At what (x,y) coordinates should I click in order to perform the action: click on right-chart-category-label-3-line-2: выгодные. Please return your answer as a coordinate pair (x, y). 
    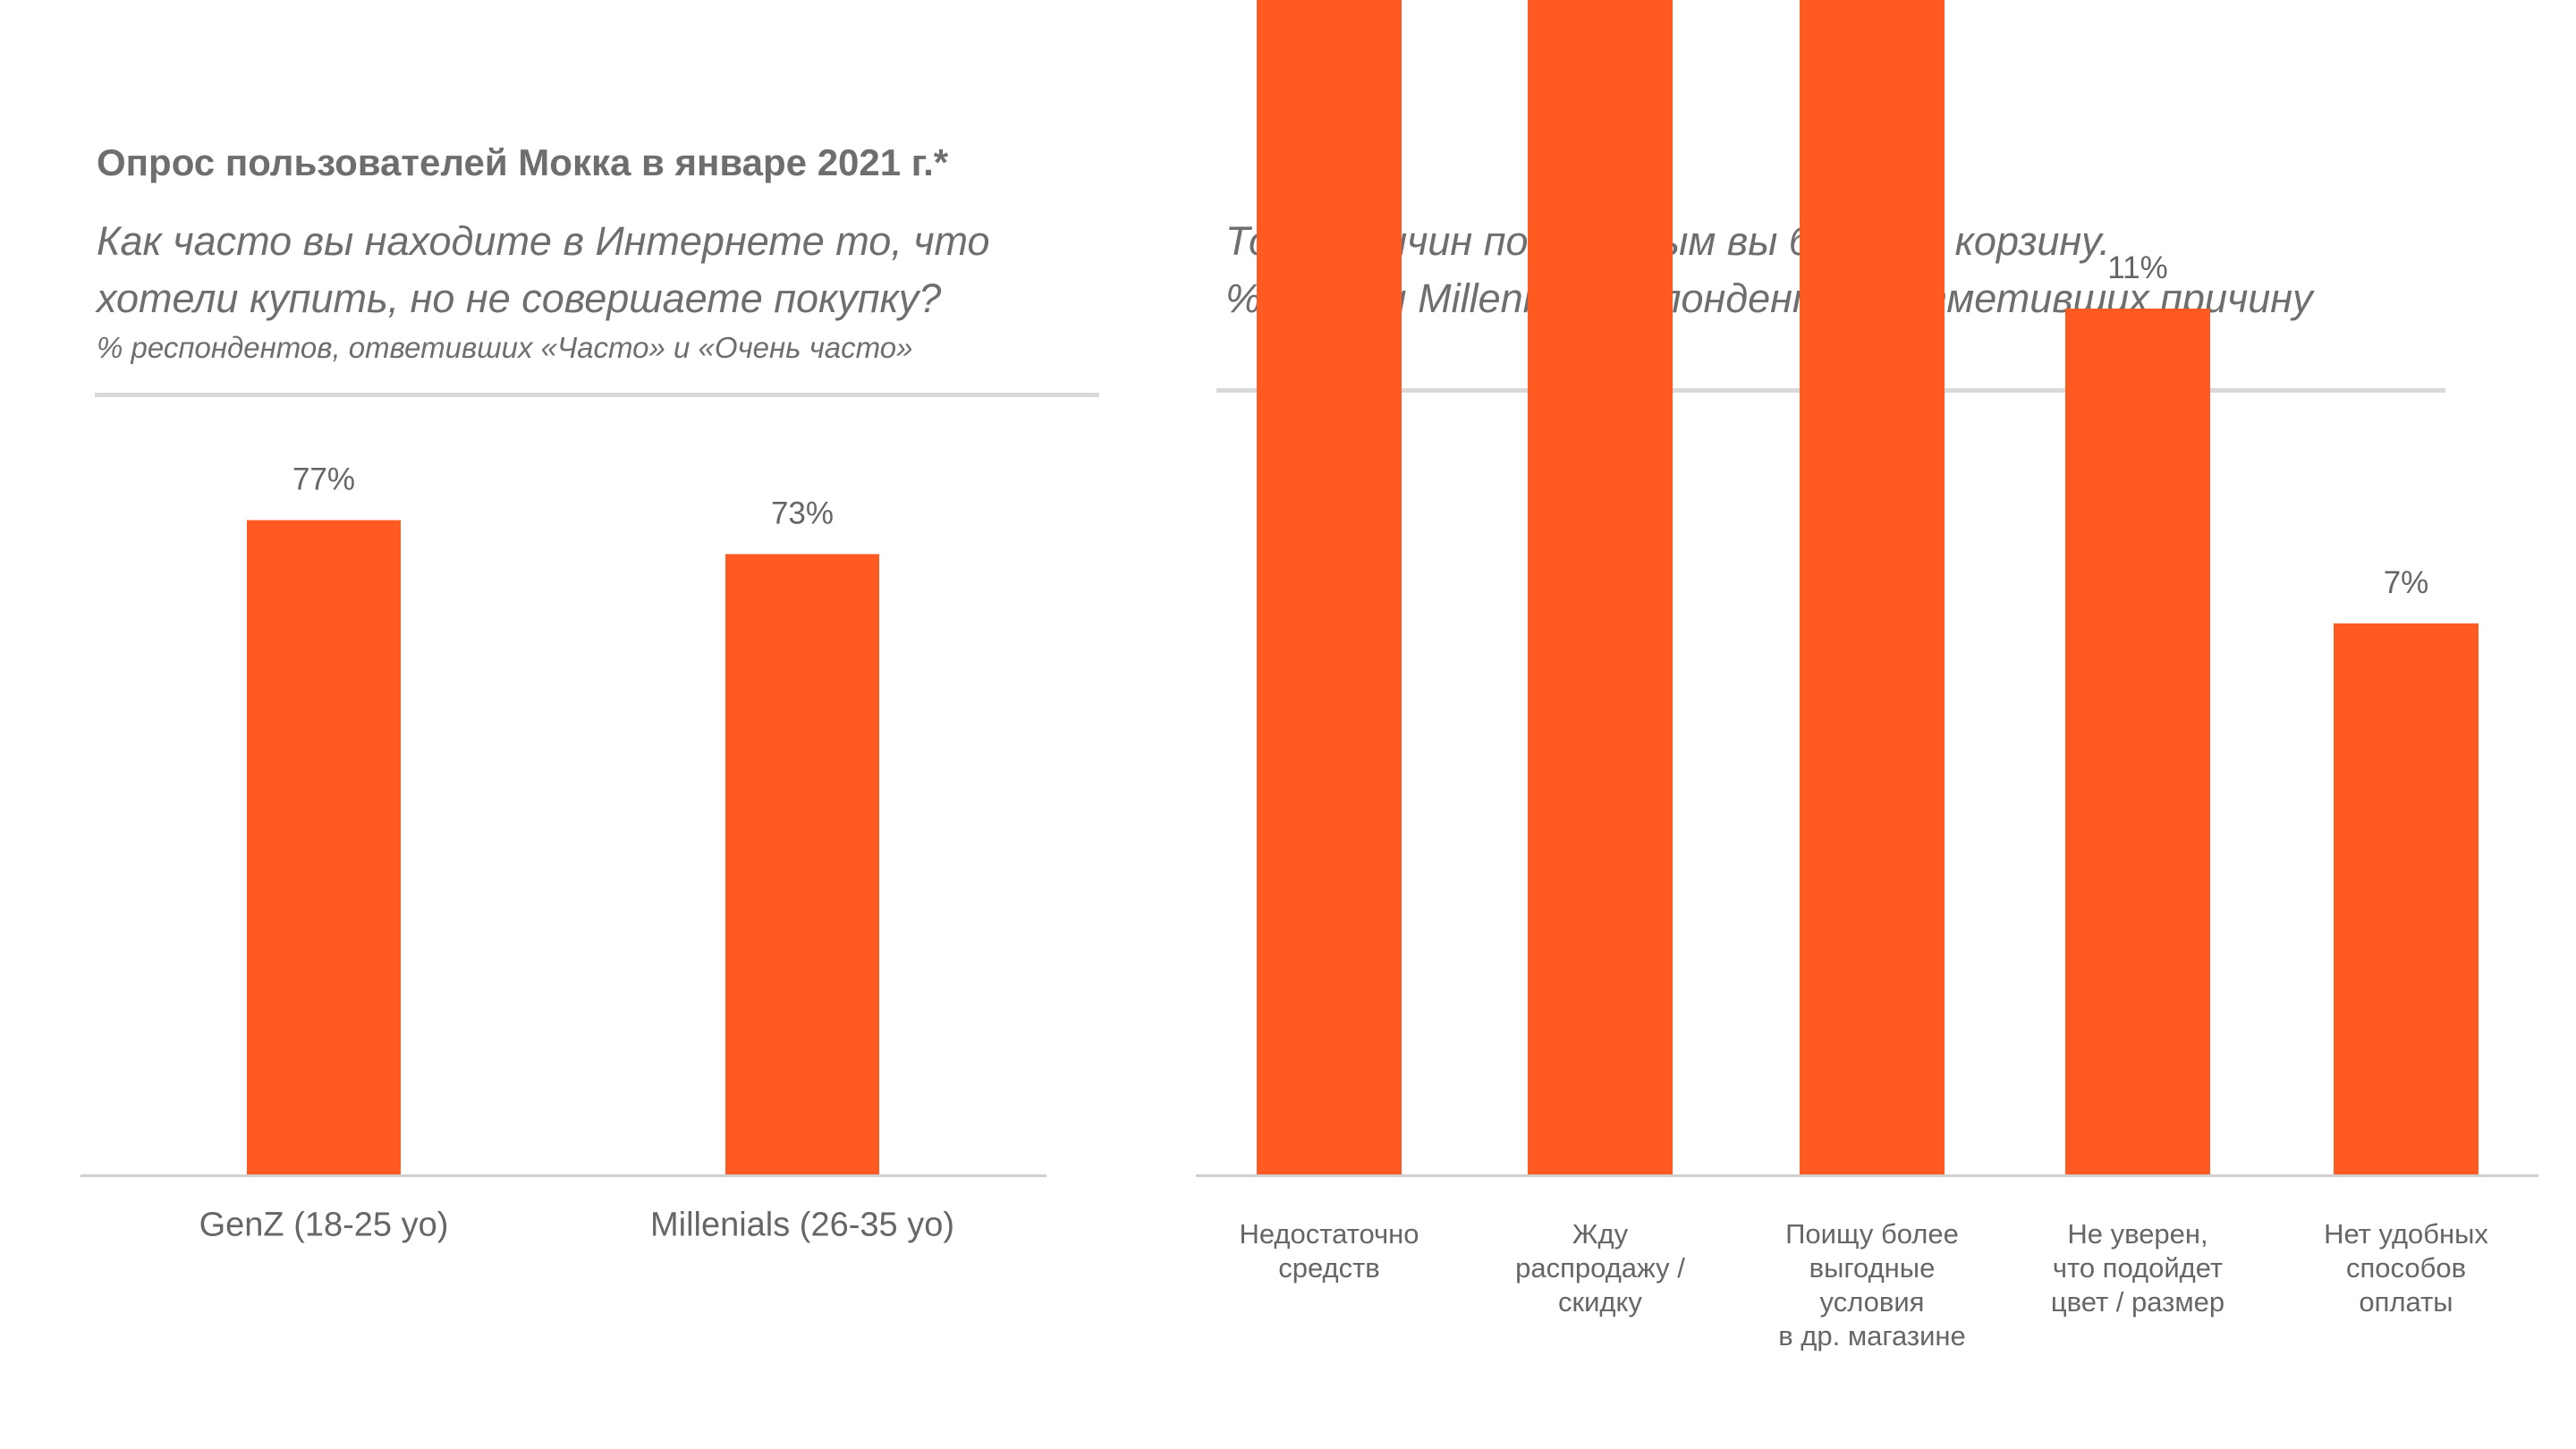
    Looking at the image, I should click on (1872, 1268).